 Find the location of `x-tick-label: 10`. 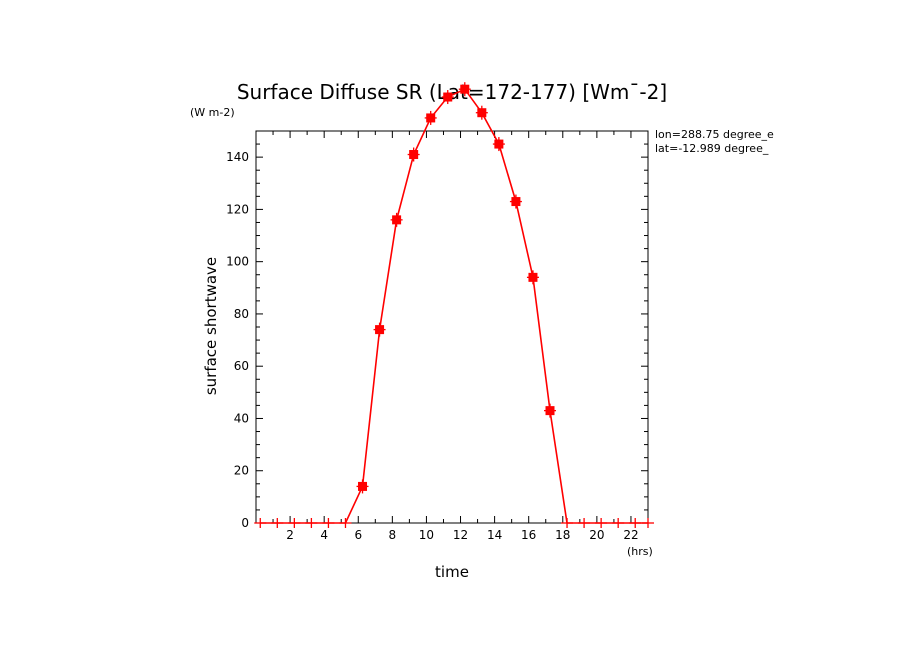

x-tick-label: 10 is located at coordinates (426, 535).